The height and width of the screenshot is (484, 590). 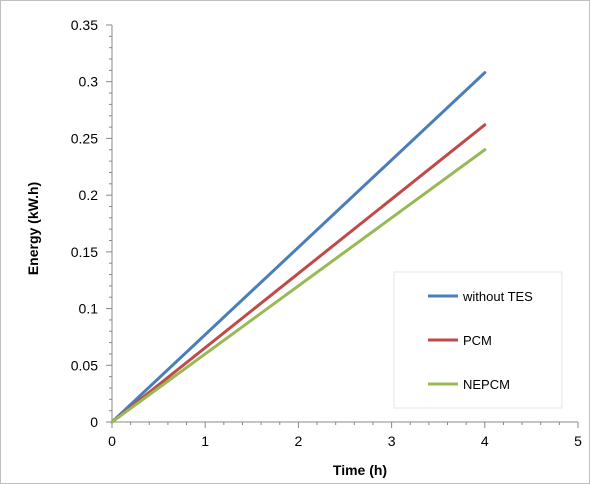 I want to click on legend-label-pcm: PCM, so click(x=477, y=340).